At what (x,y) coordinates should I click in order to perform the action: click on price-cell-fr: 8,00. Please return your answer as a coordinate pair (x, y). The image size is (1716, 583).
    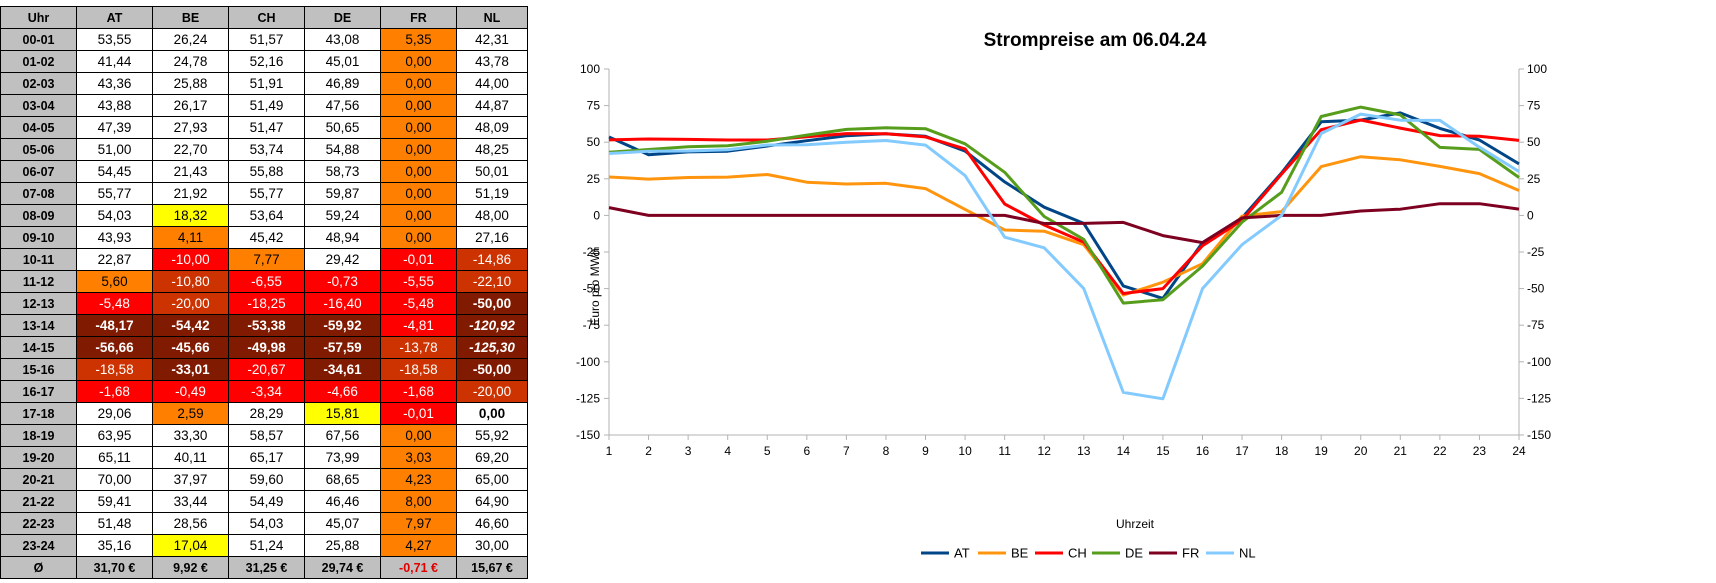
    Looking at the image, I should click on (418, 501).